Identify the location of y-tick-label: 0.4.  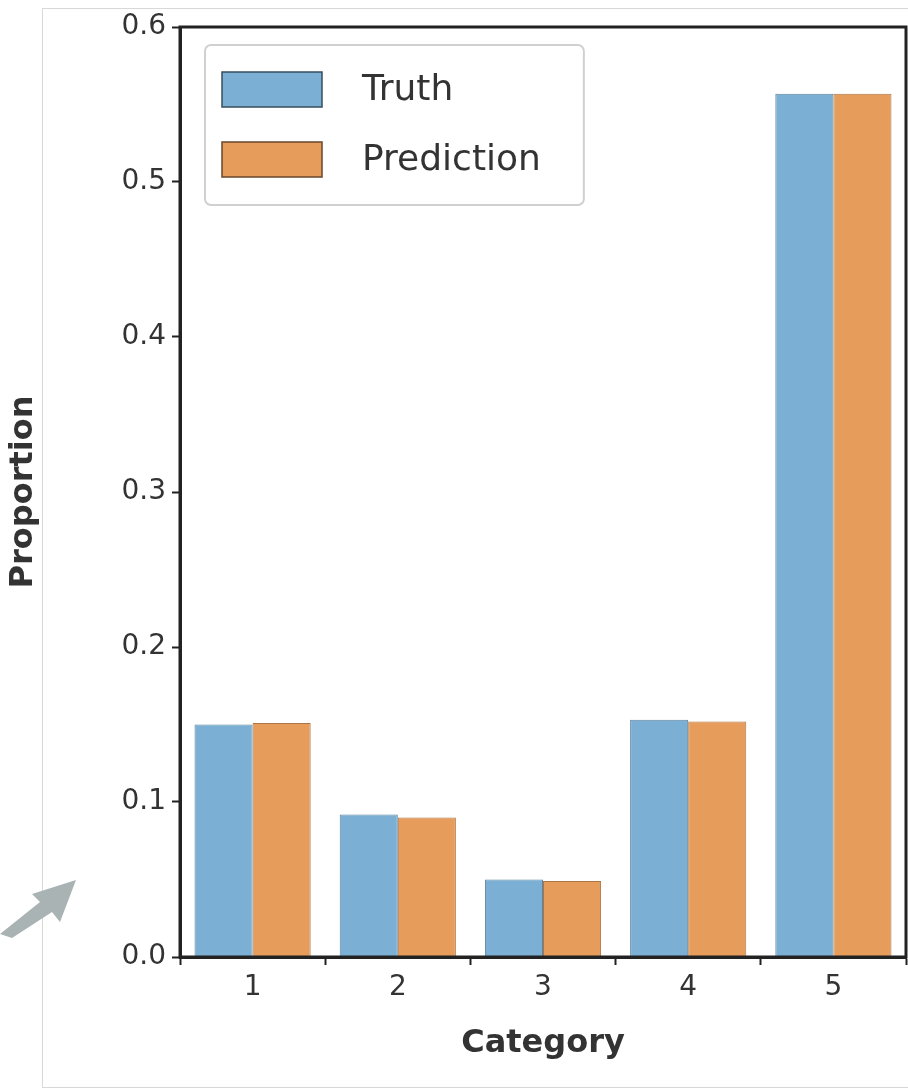
(143, 335).